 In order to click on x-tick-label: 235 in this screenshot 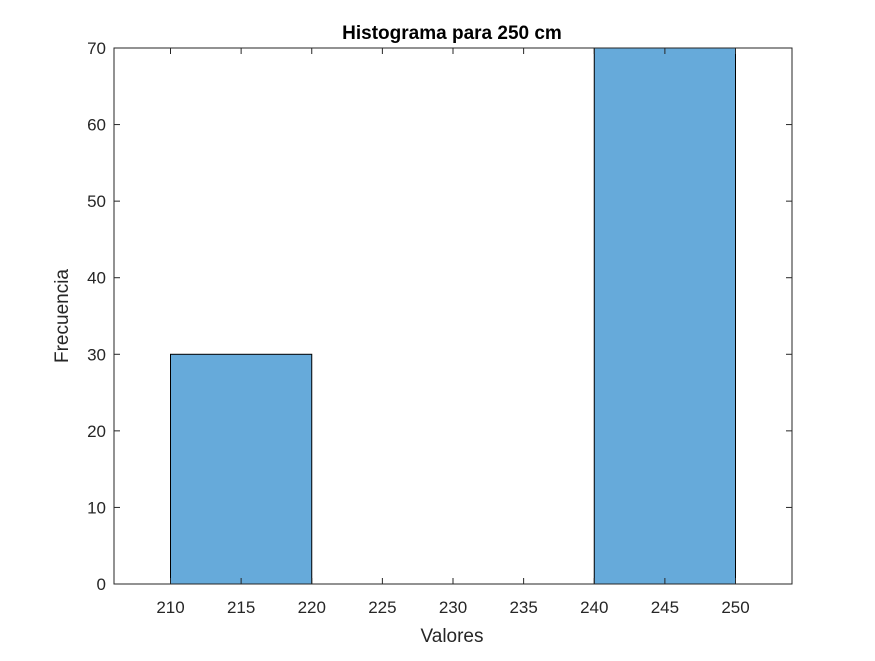, I will do `click(523, 607)`.